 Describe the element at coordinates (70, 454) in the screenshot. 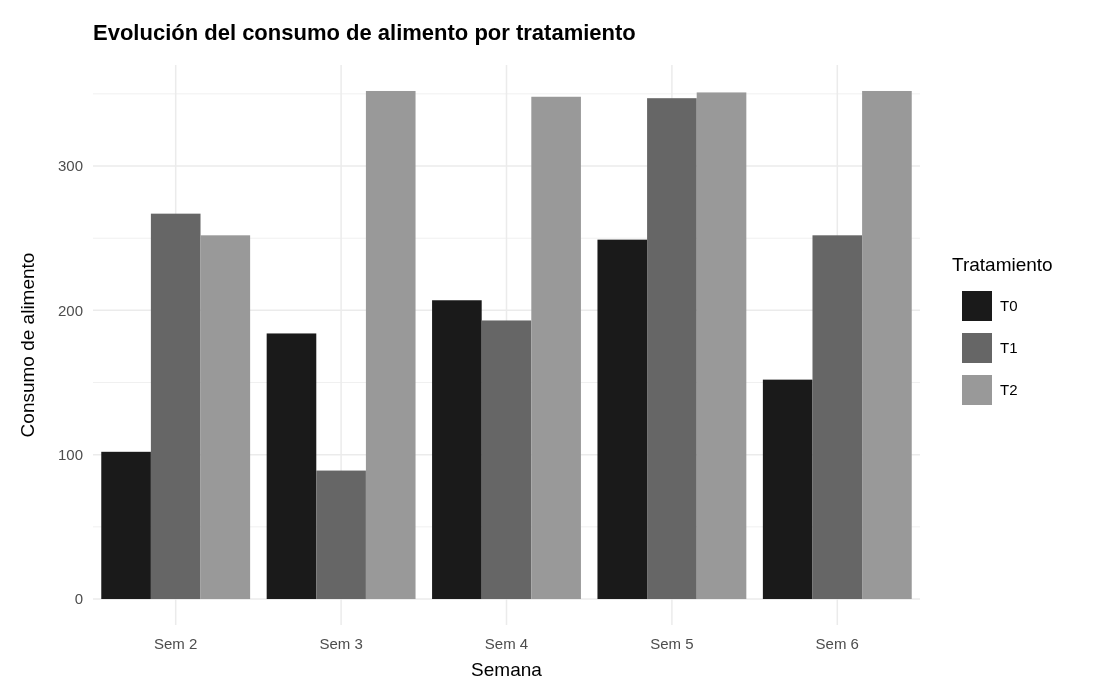

I see `y-tick-label: 100` at that location.